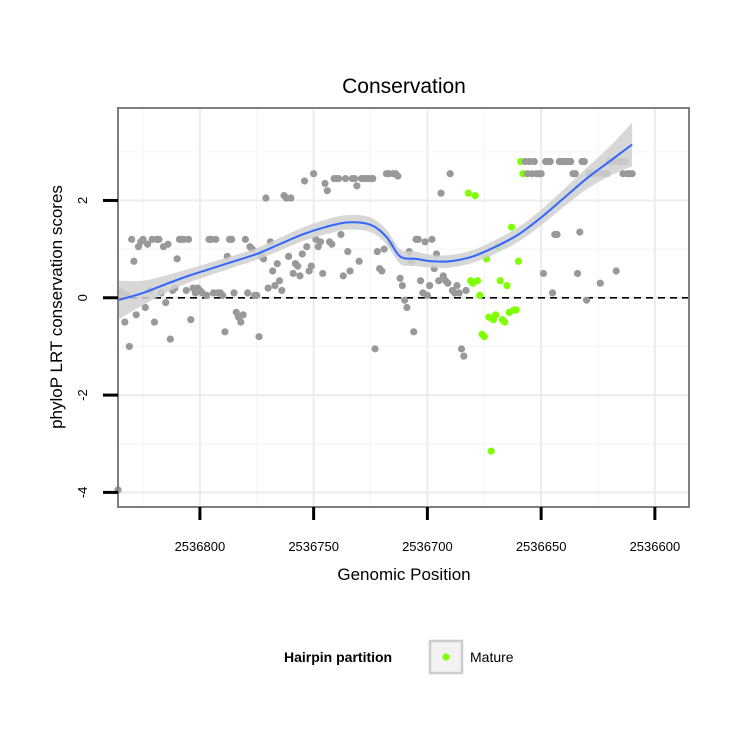 Image resolution: width=750 pixels, height=750 pixels. What do you see at coordinates (313, 546) in the screenshot?
I see `x-tick-label: 2536750` at bounding box center [313, 546].